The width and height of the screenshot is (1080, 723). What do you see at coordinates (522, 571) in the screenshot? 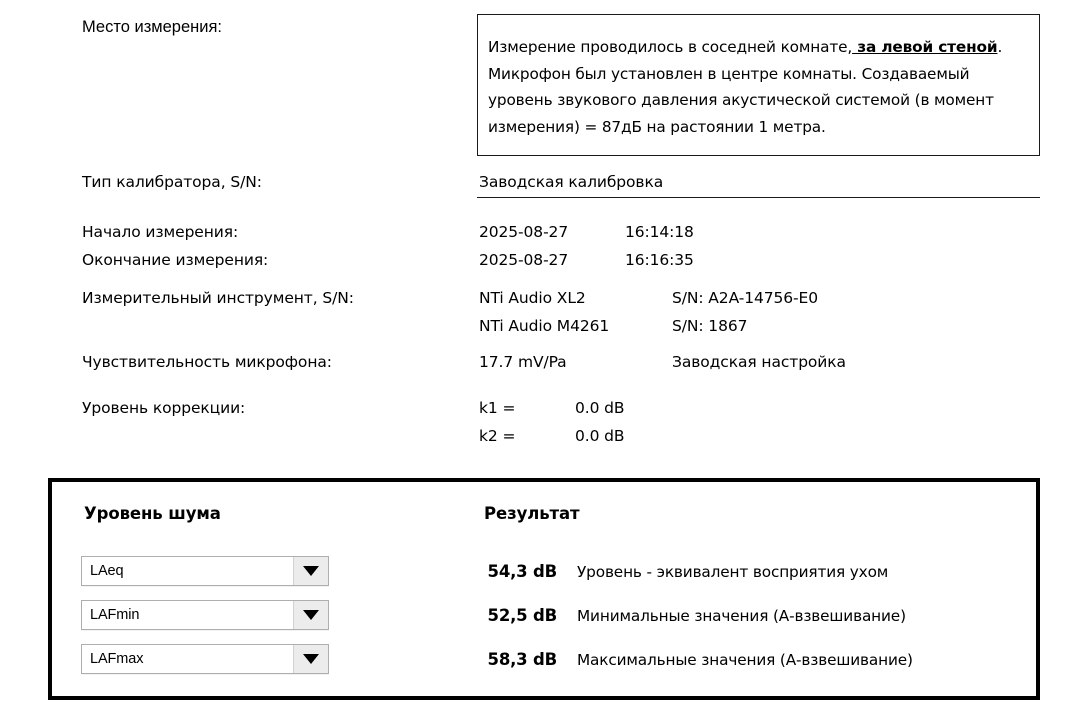
I see `result-value-1: 54,3 dB` at bounding box center [522, 571].